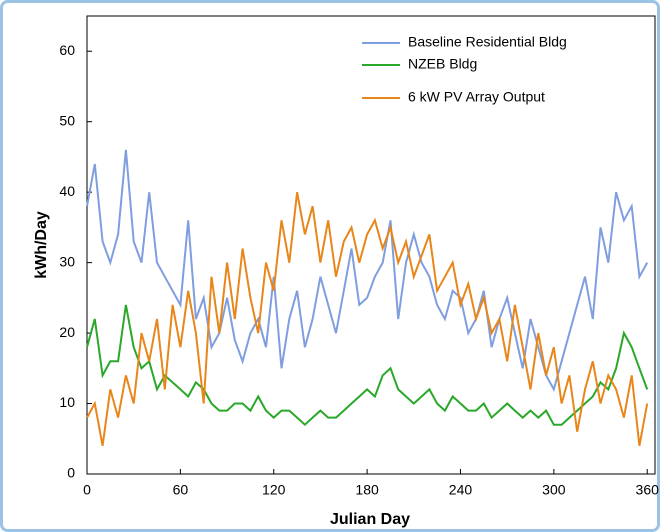 This screenshot has height=532, width=660. What do you see at coordinates (476, 97) in the screenshot?
I see `legend-label: 6 kW PV Array Output` at bounding box center [476, 97].